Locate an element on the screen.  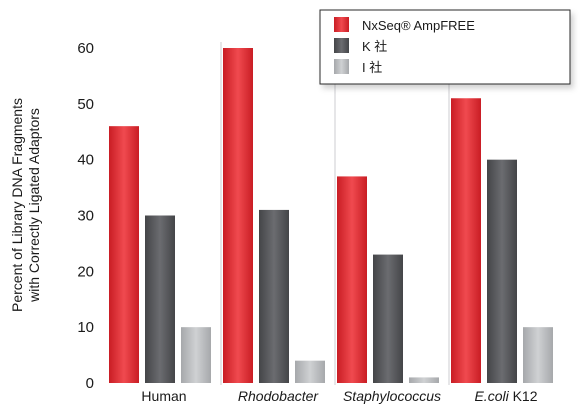
x-category-label-2: Staphylococcus is located at coordinates (392, 396).